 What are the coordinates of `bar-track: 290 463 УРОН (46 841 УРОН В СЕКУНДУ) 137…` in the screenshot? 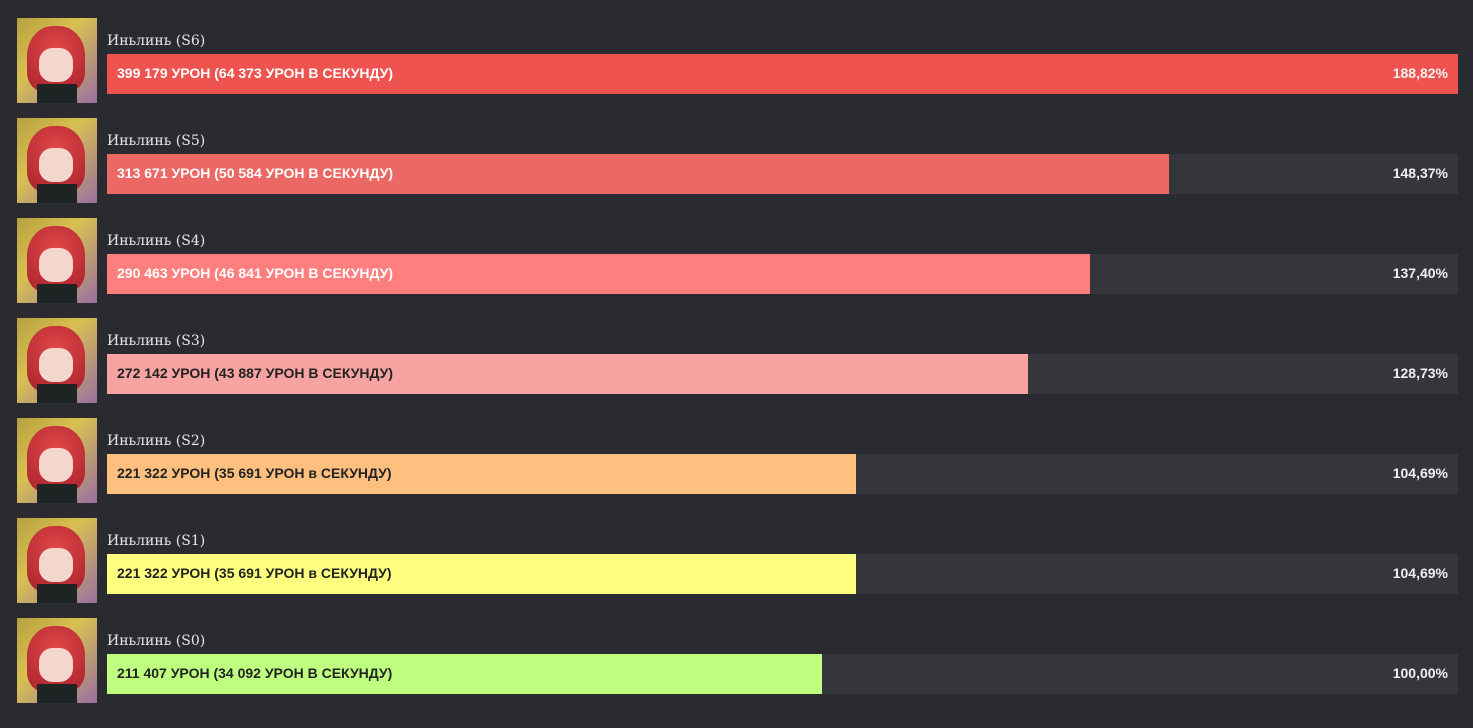 It's located at (782, 274).